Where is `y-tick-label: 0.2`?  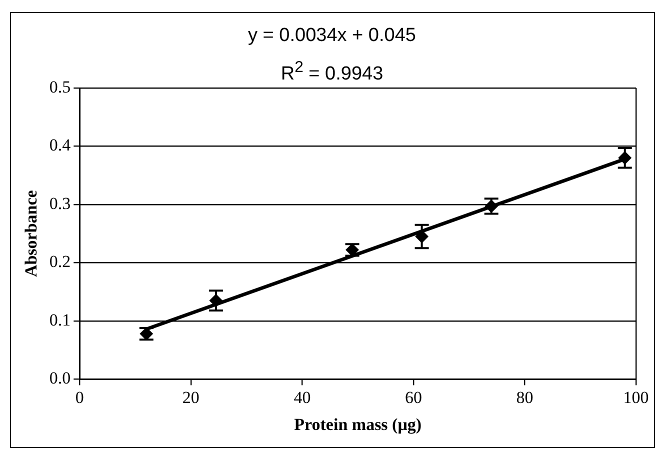 y-tick-label: 0.2 is located at coordinates (60, 262).